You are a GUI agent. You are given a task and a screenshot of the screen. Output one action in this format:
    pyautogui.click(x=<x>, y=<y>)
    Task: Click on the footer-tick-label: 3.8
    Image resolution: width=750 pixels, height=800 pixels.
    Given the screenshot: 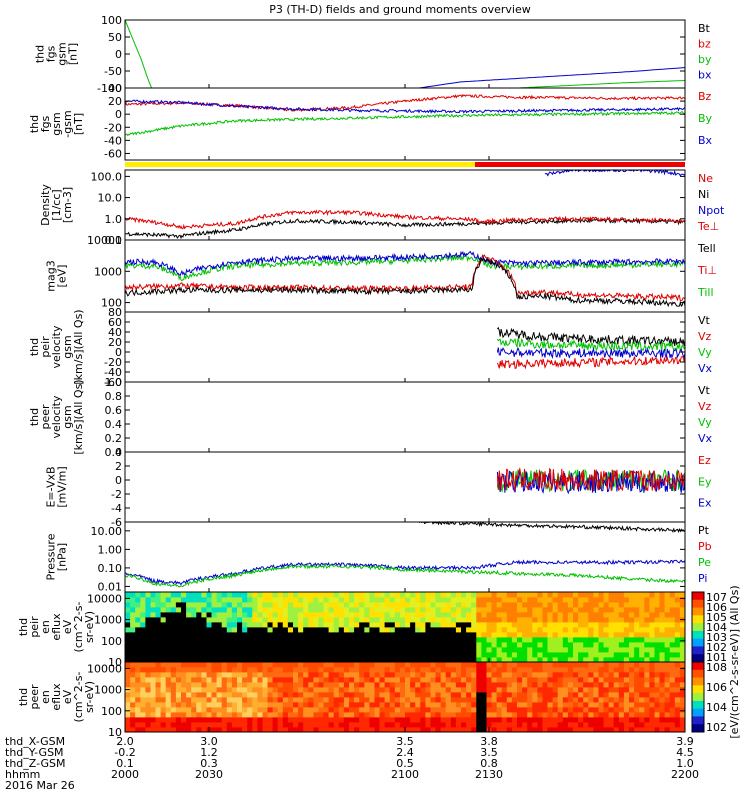 What is the action you would take?
    pyautogui.click(x=489, y=741)
    